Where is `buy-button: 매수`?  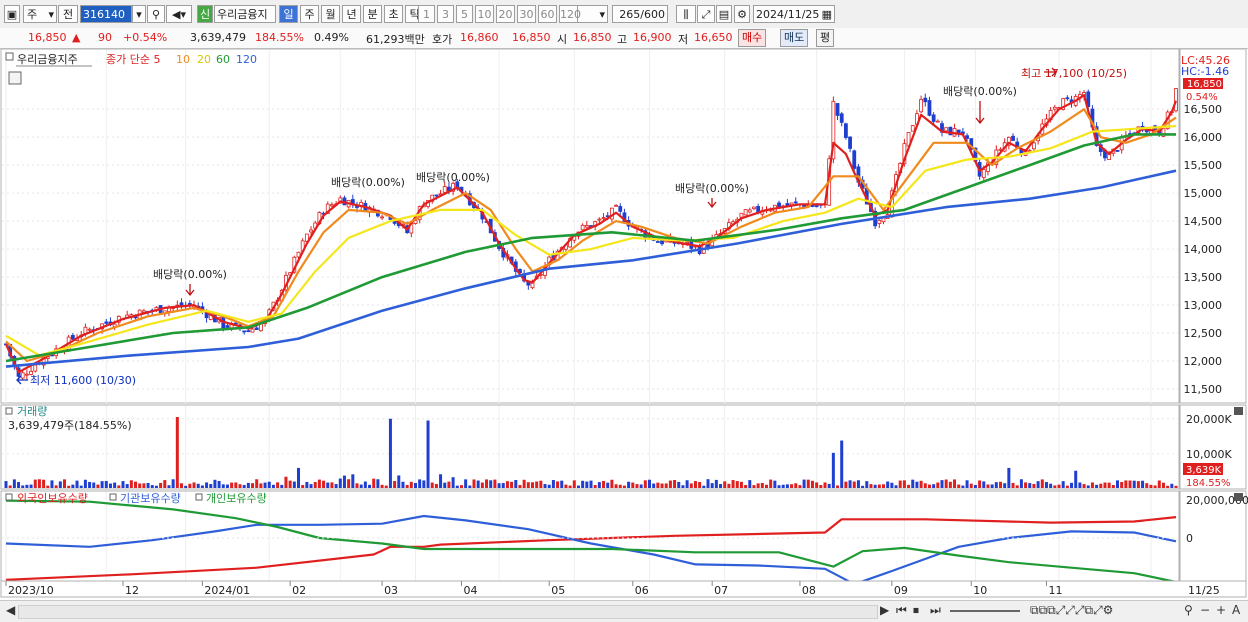
buy-button: 매수 is located at coordinates (752, 38).